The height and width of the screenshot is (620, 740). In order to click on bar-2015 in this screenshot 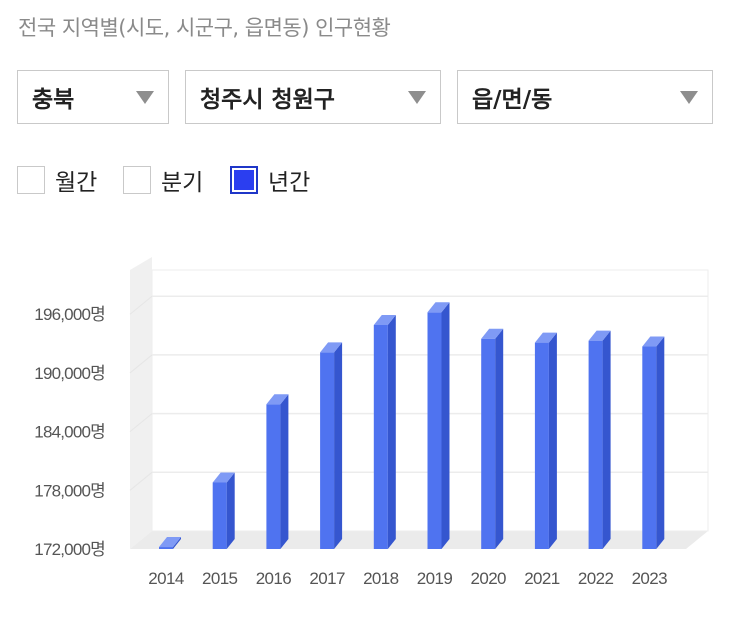, I will do `click(223, 510)`.